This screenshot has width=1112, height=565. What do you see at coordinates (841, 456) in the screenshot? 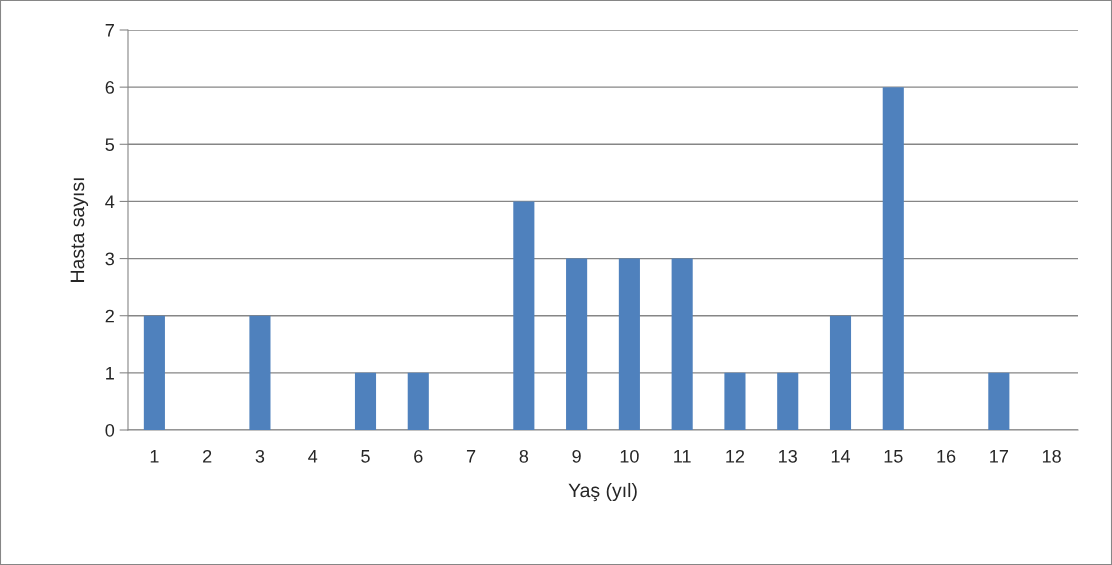
I see `x-tick-label: 14` at bounding box center [841, 456].